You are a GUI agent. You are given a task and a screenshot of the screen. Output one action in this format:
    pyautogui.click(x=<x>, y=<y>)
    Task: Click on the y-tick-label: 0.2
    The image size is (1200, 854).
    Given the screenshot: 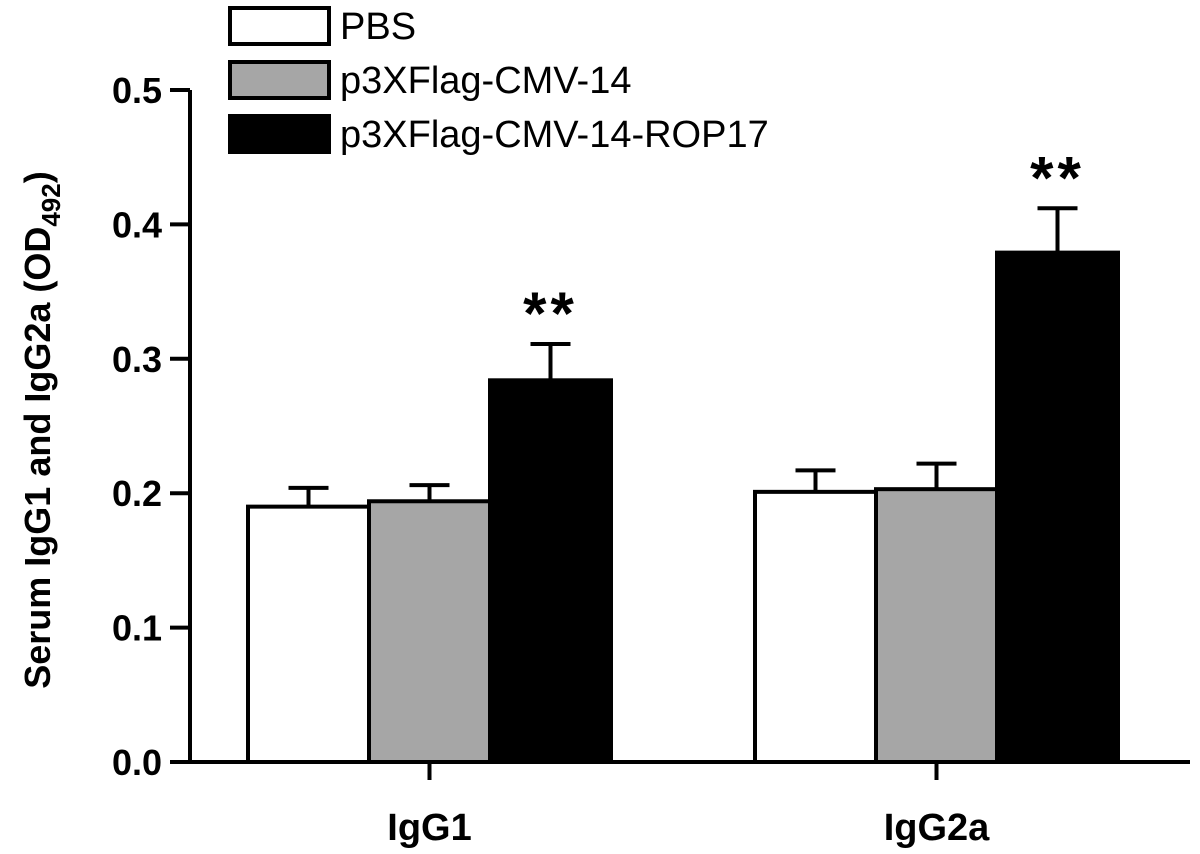 What is the action you would take?
    pyautogui.click(x=137, y=493)
    